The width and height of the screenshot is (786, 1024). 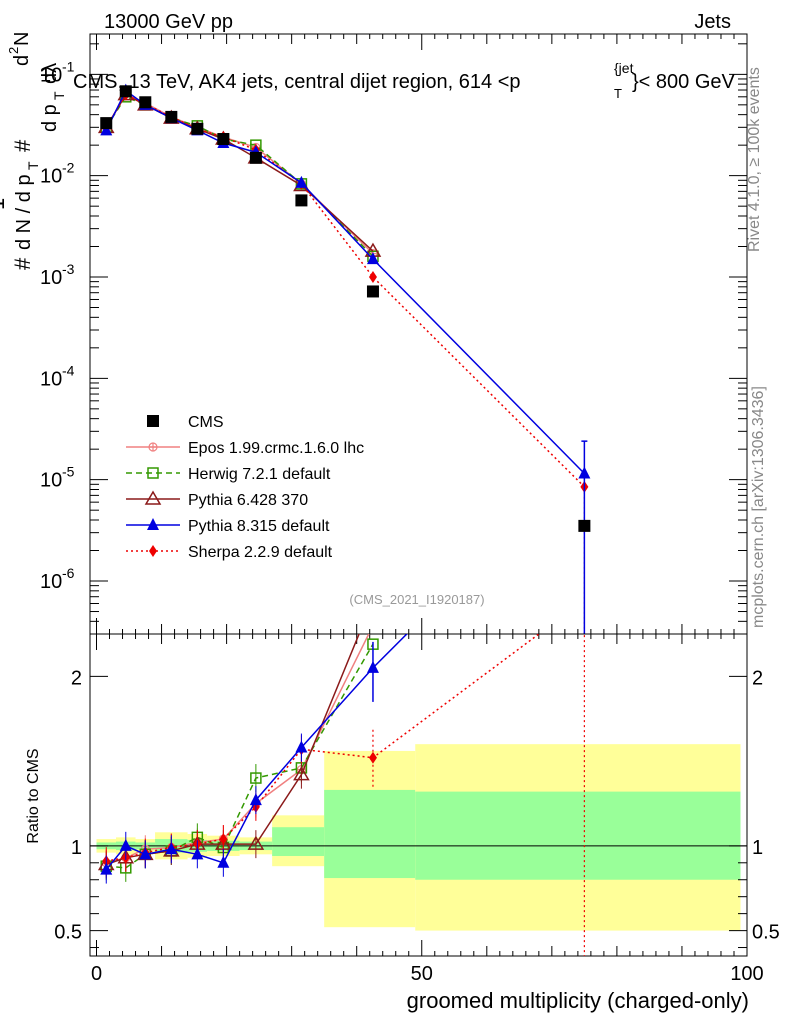 What do you see at coordinates (754, 159) in the screenshot?
I see `rivet-version-label: Rivet 4.1.0, ≥ 100k events` at bounding box center [754, 159].